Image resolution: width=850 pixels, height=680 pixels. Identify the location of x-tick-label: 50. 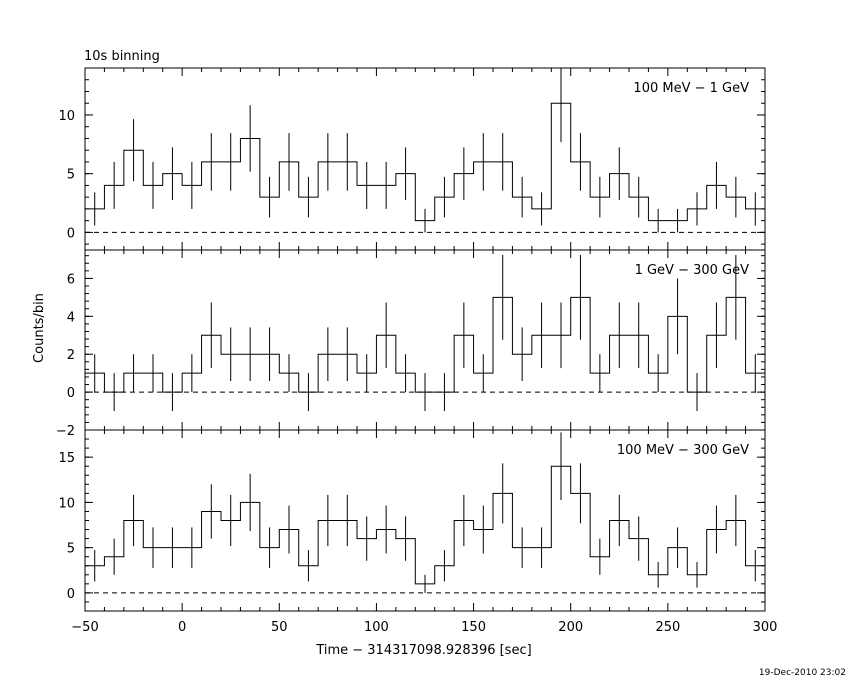
(279, 627).